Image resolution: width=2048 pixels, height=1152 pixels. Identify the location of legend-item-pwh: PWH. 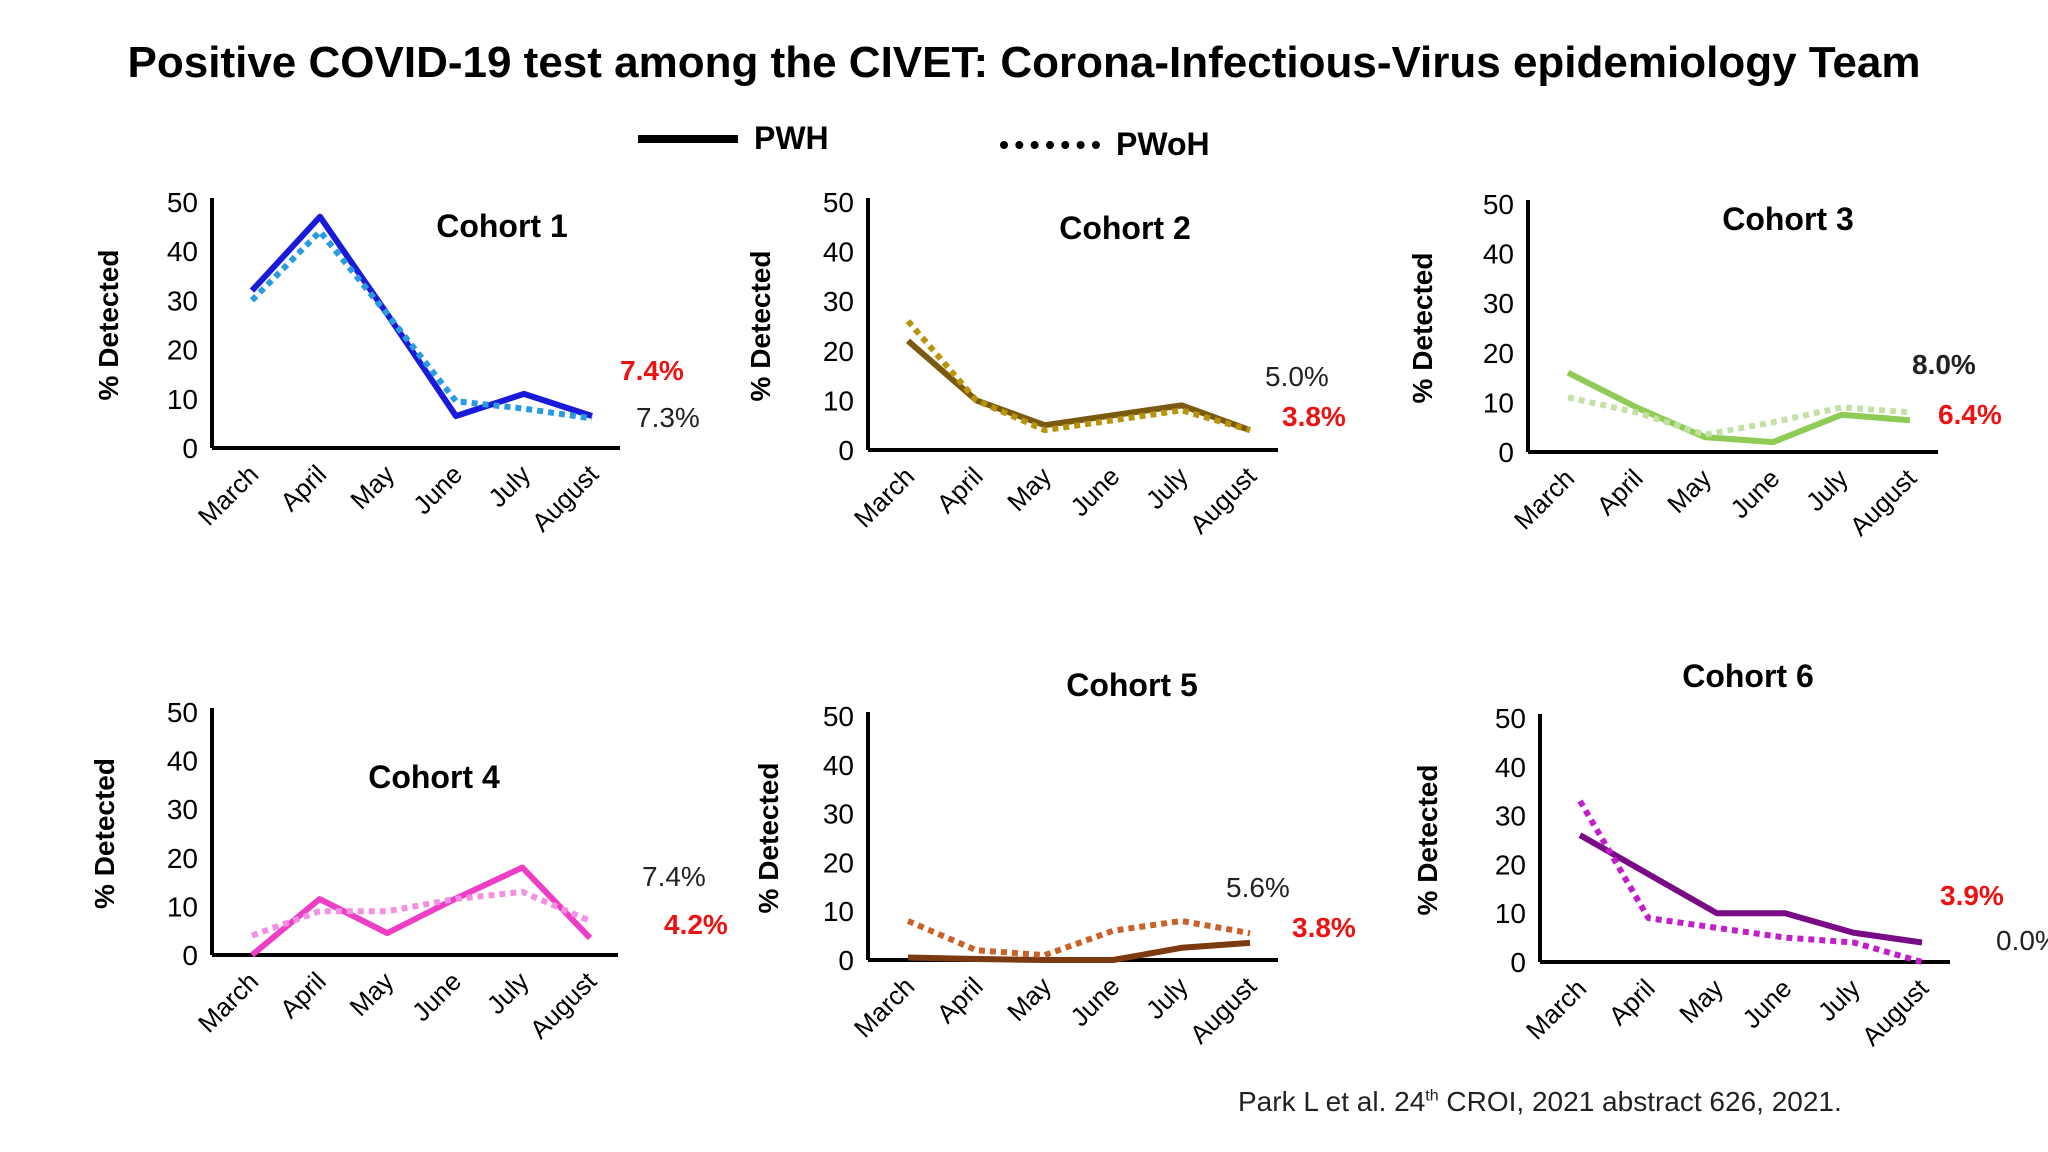
(733, 138).